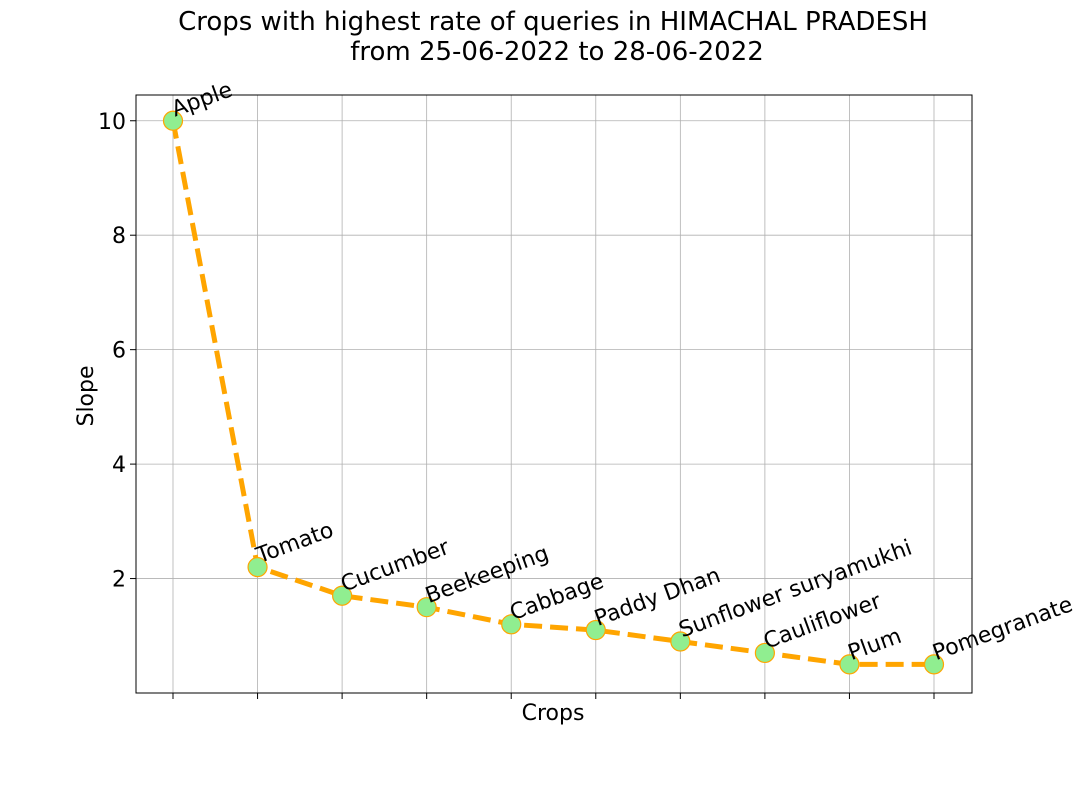 Image resolution: width=1080 pixels, height=792 pixels. I want to click on y-tick-label: 8, so click(119, 236).